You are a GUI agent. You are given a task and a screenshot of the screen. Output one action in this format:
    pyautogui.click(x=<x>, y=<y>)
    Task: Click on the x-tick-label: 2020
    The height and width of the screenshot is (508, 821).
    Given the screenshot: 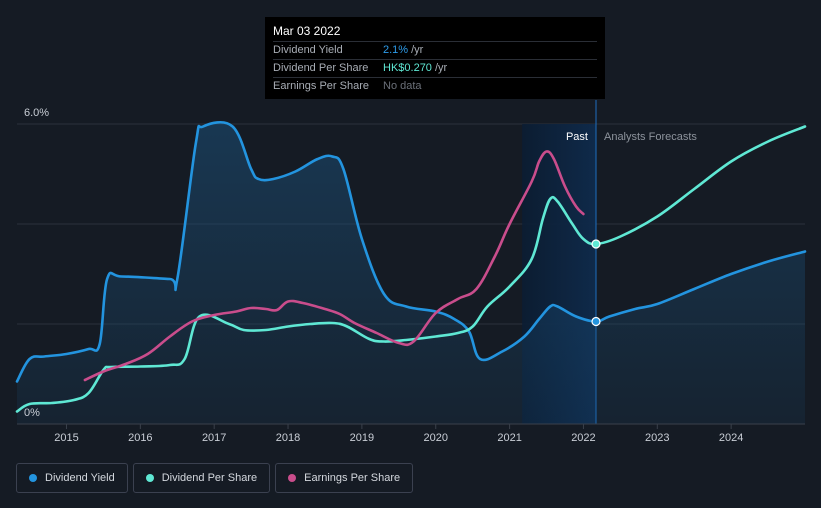 What is the action you would take?
    pyautogui.click(x=435, y=438)
    